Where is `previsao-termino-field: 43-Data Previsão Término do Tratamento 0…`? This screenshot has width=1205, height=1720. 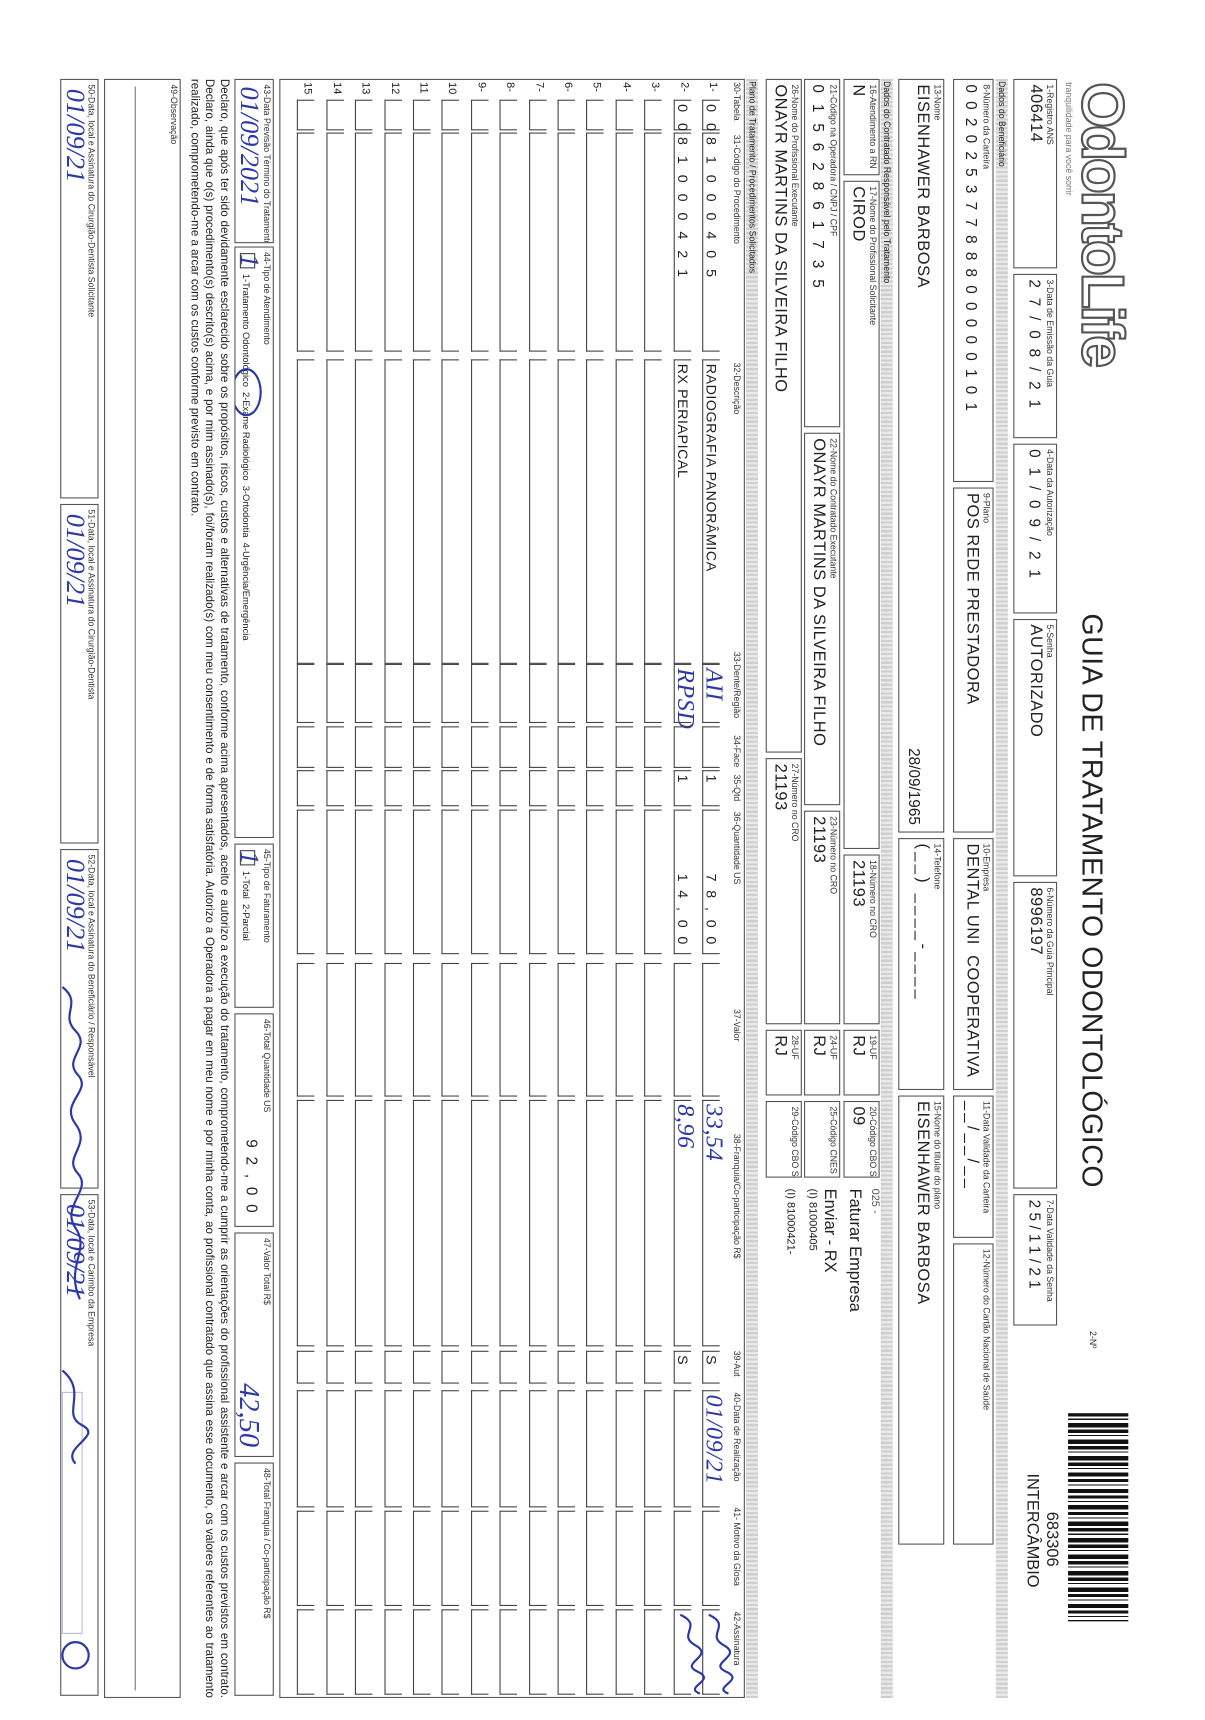
previsao-termino-field: 43-Data Previsão Término do Tratamento 0… is located at coordinates (254, 161).